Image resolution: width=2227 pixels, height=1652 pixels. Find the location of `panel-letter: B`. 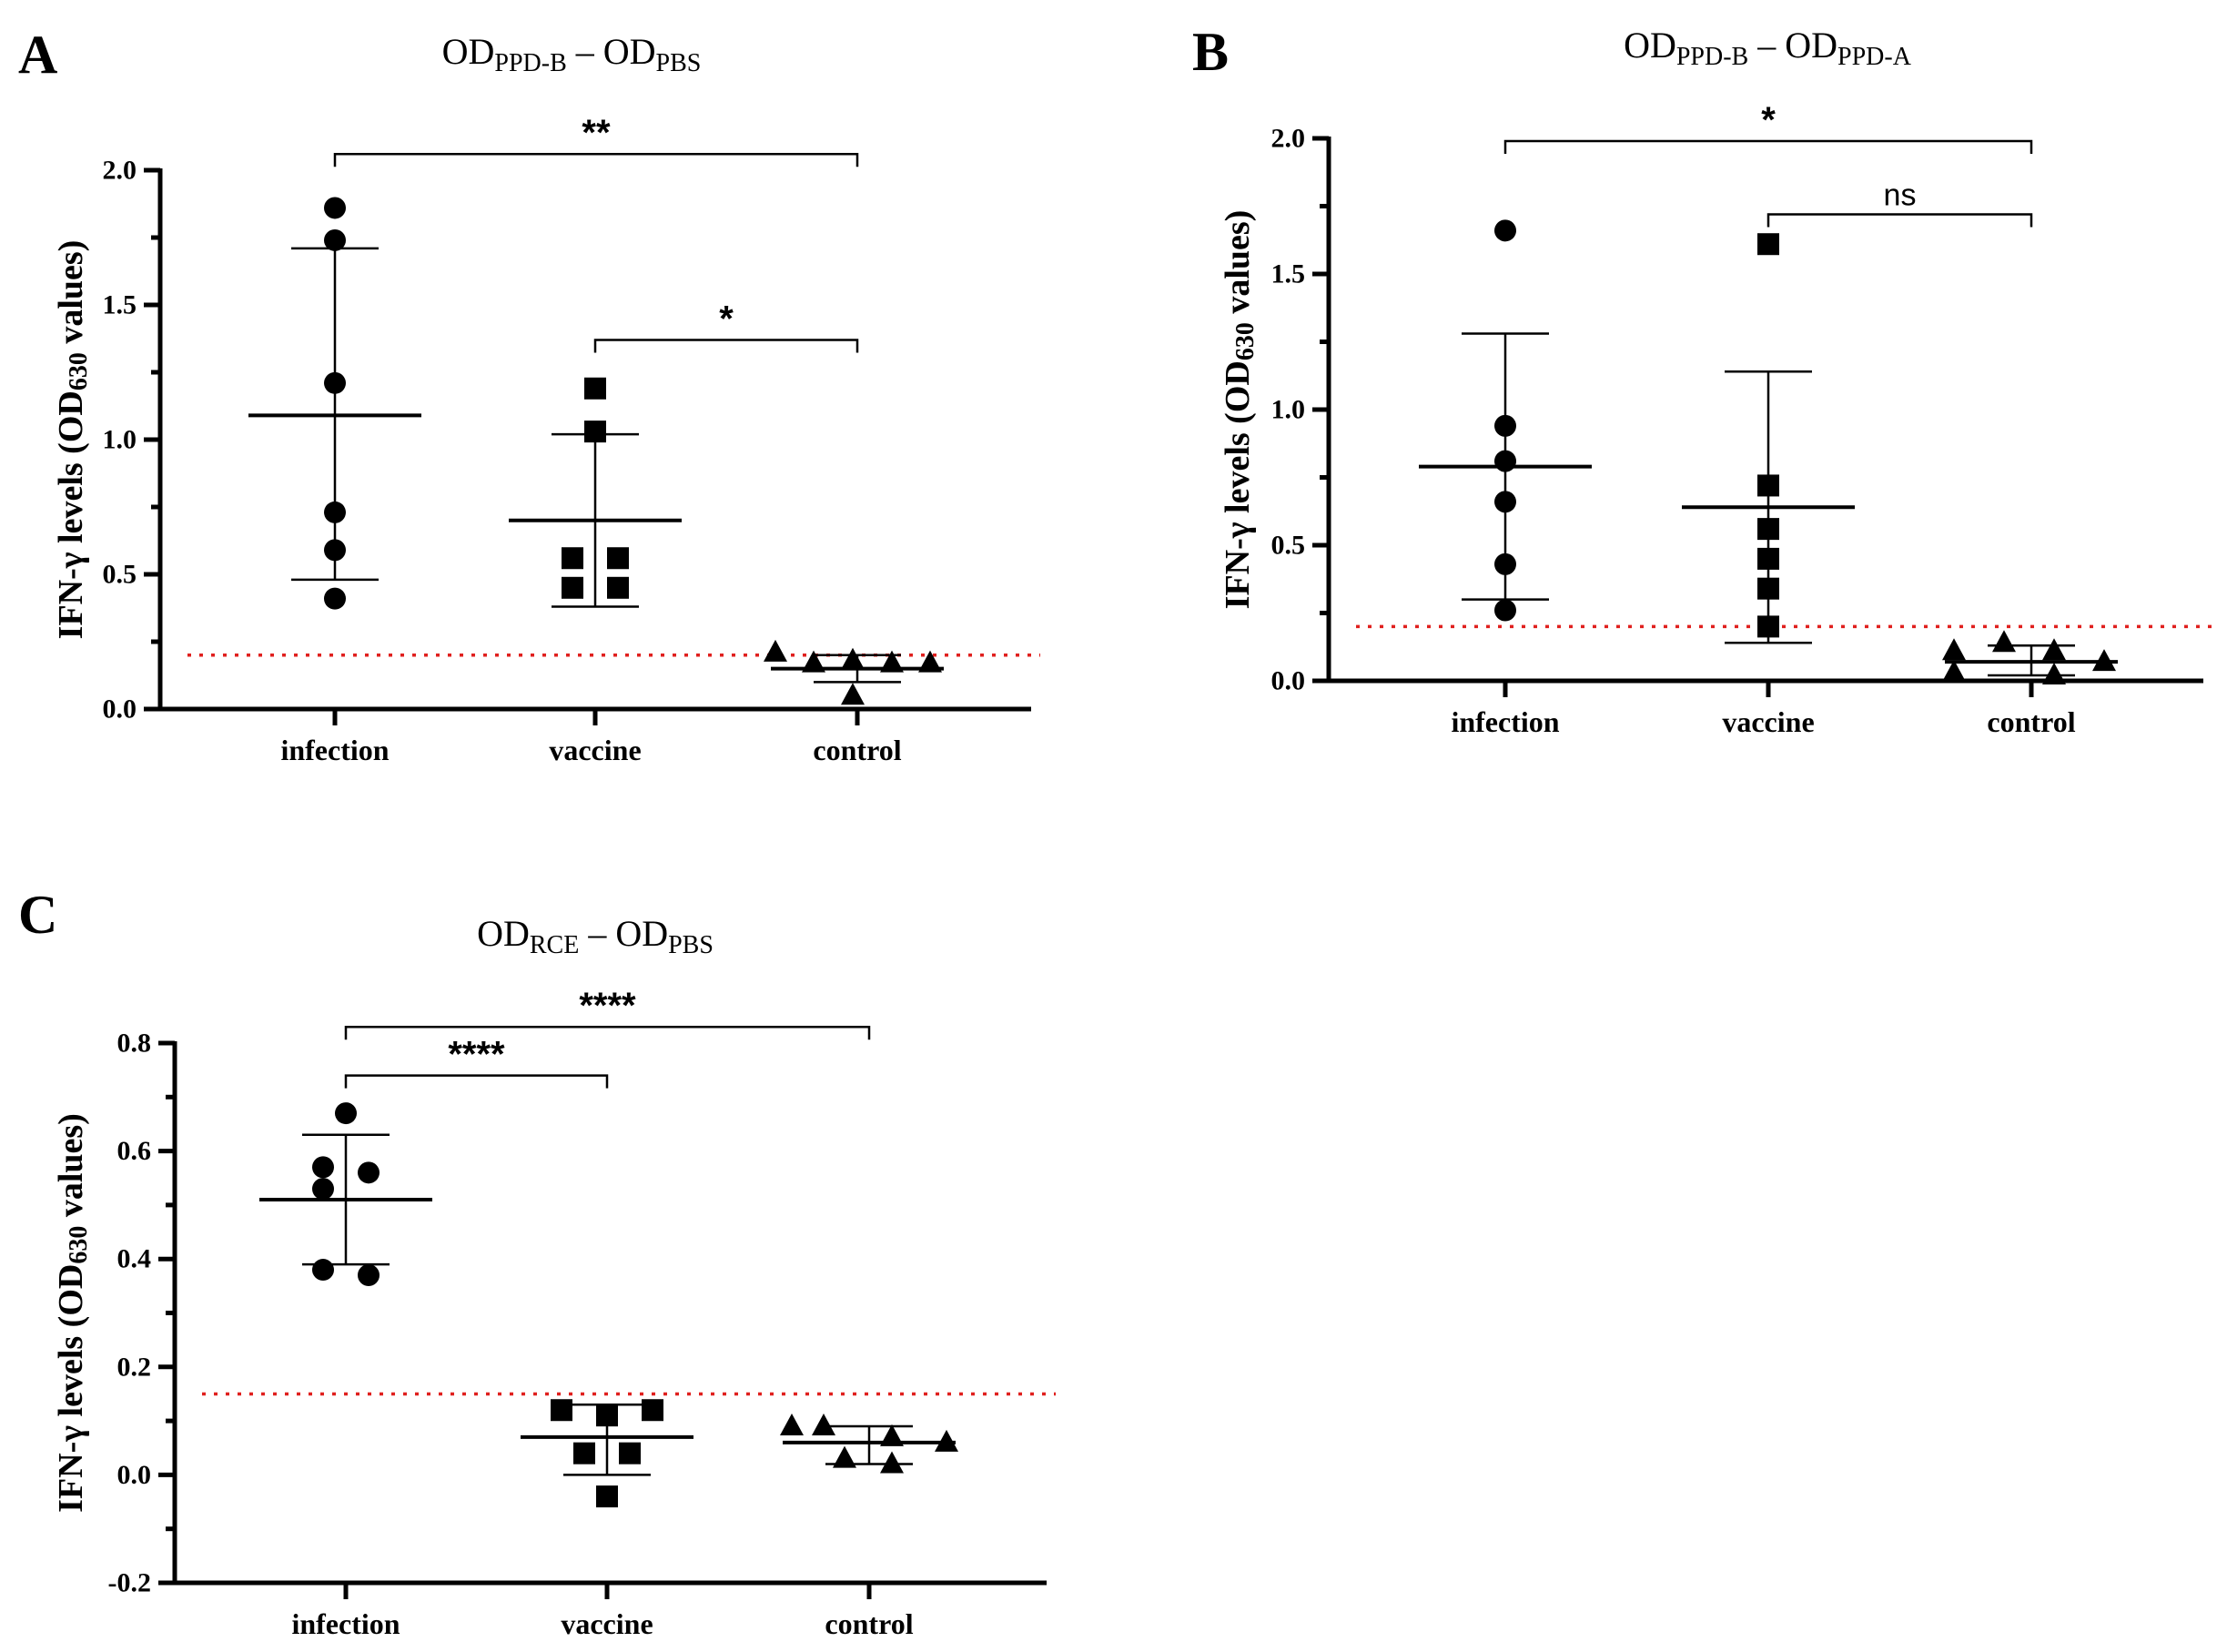

panel-letter: B is located at coordinates (1210, 52).